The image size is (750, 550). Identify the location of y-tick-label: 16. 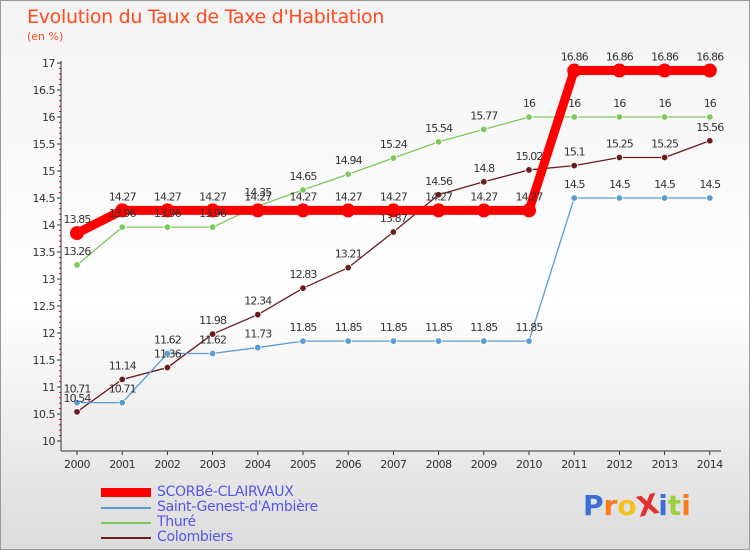
(48, 117).